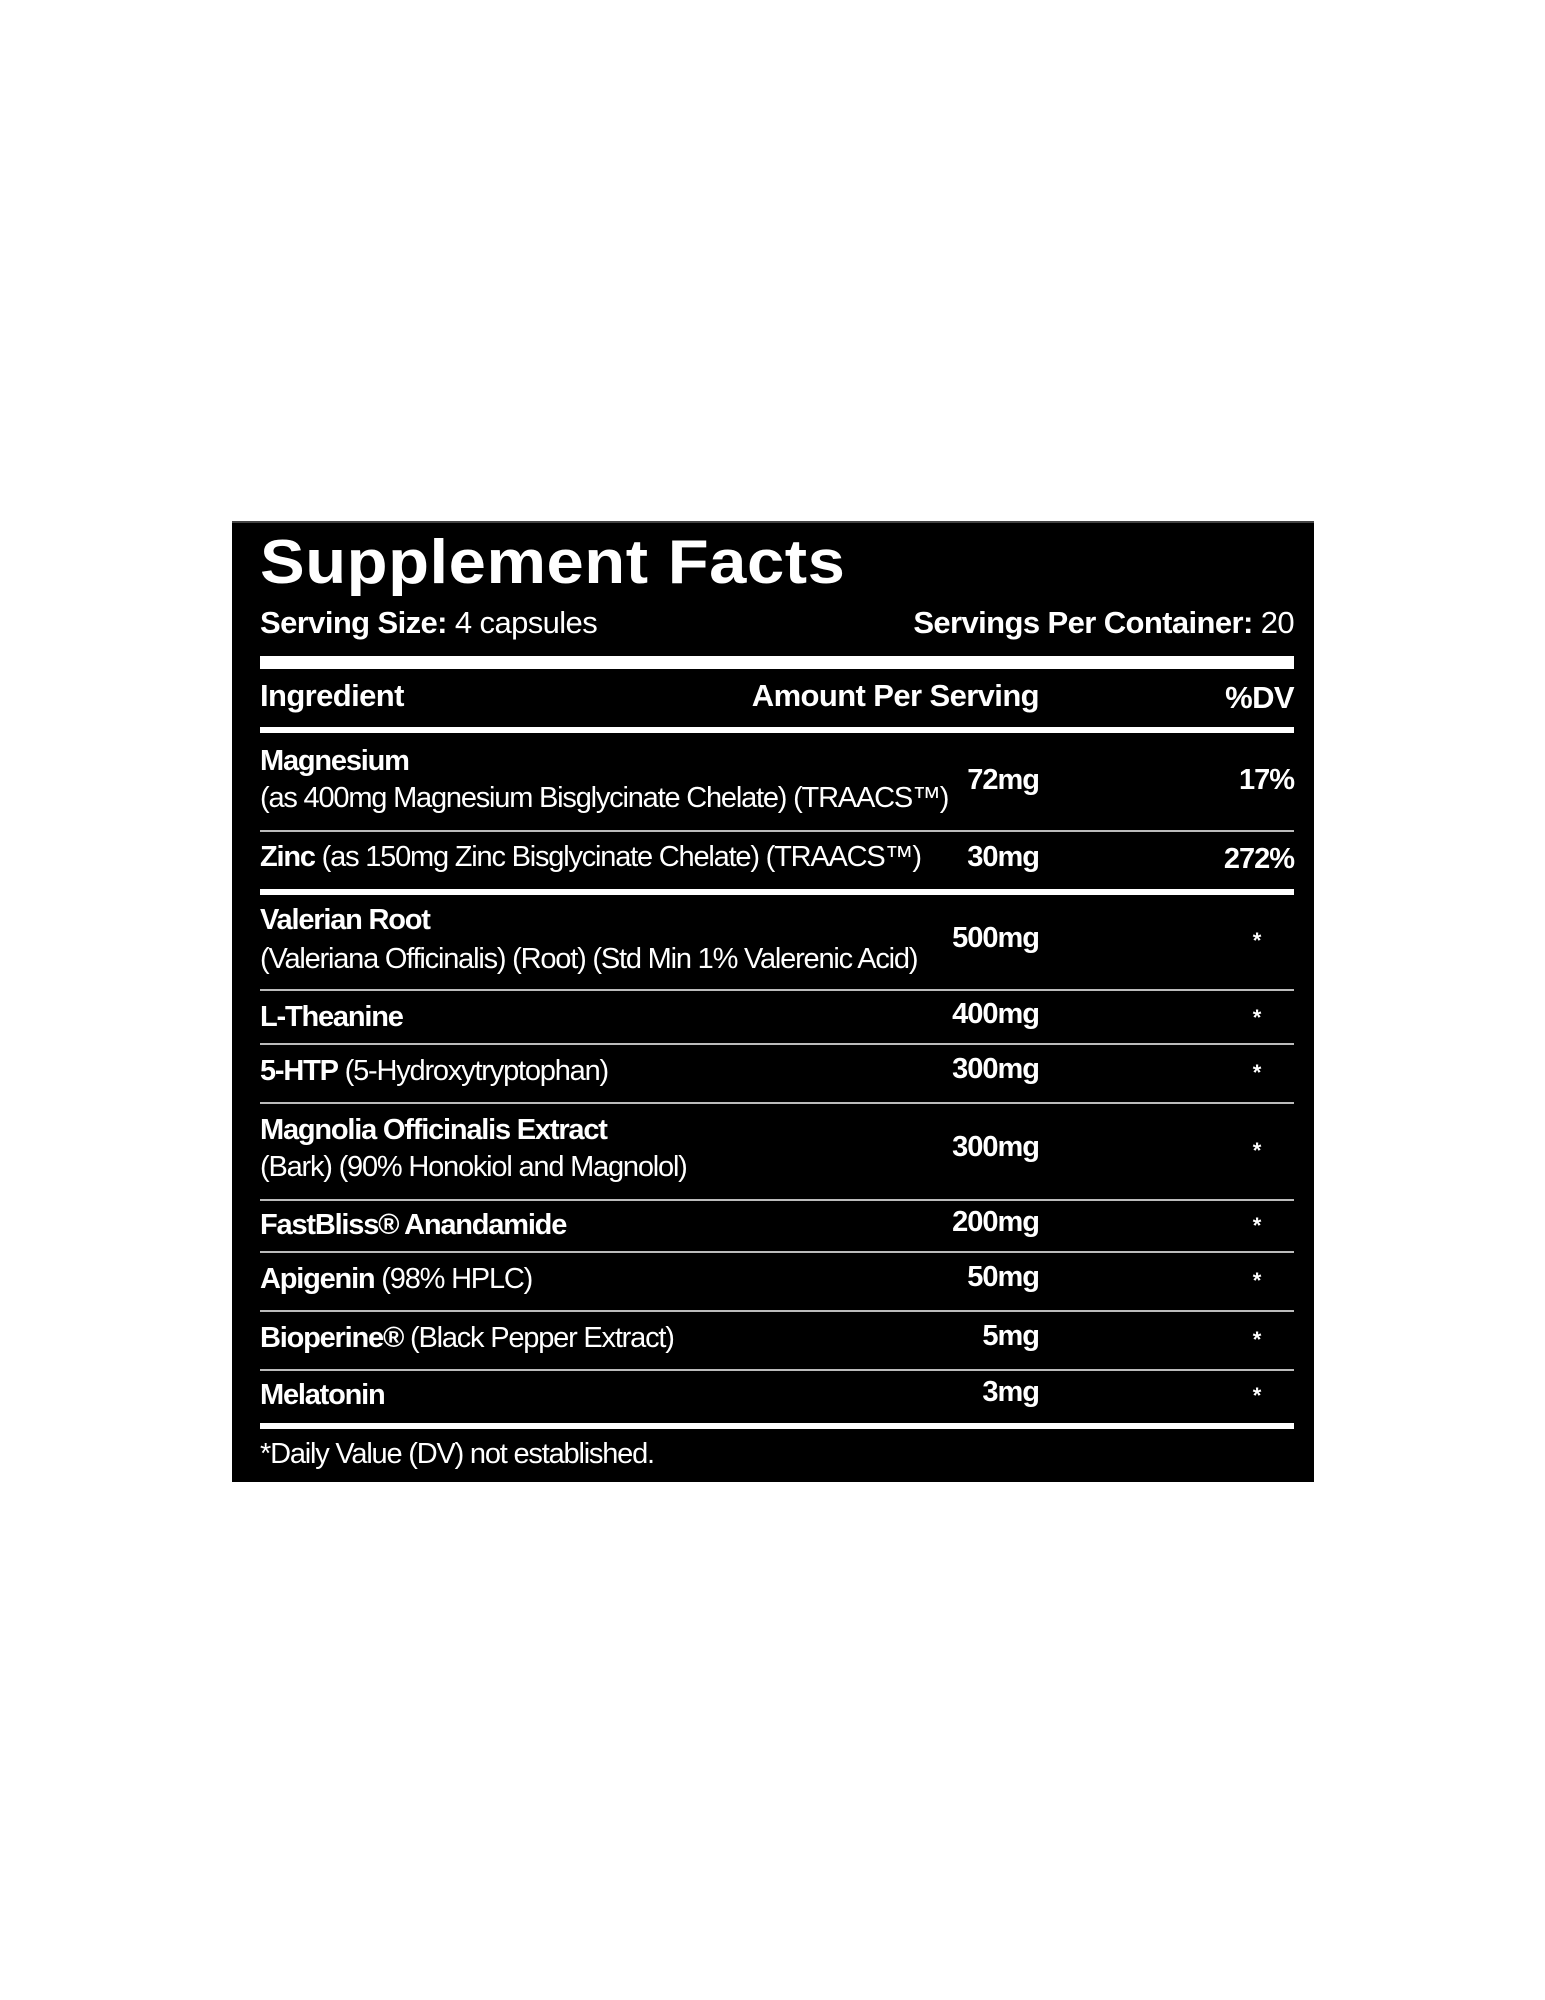 The height and width of the screenshot is (2000, 1545). Describe the element at coordinates (1011, 1336) in the screenshot. I see `ingredient-amount: 5mg` at that location.